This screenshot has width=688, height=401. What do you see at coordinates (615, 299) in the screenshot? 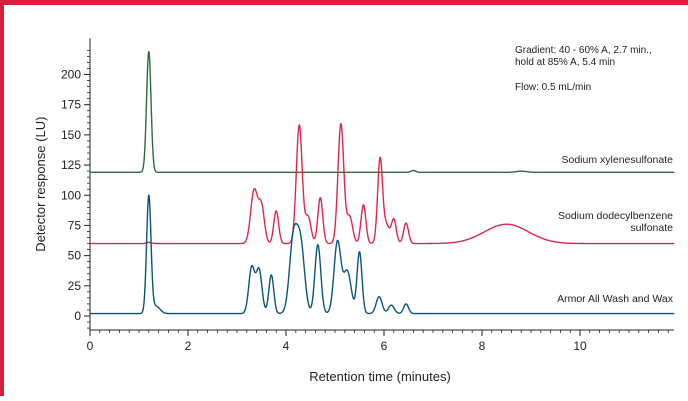
I see `series-label: Armor All Wash and Wax` at bounding box center [615, 299].